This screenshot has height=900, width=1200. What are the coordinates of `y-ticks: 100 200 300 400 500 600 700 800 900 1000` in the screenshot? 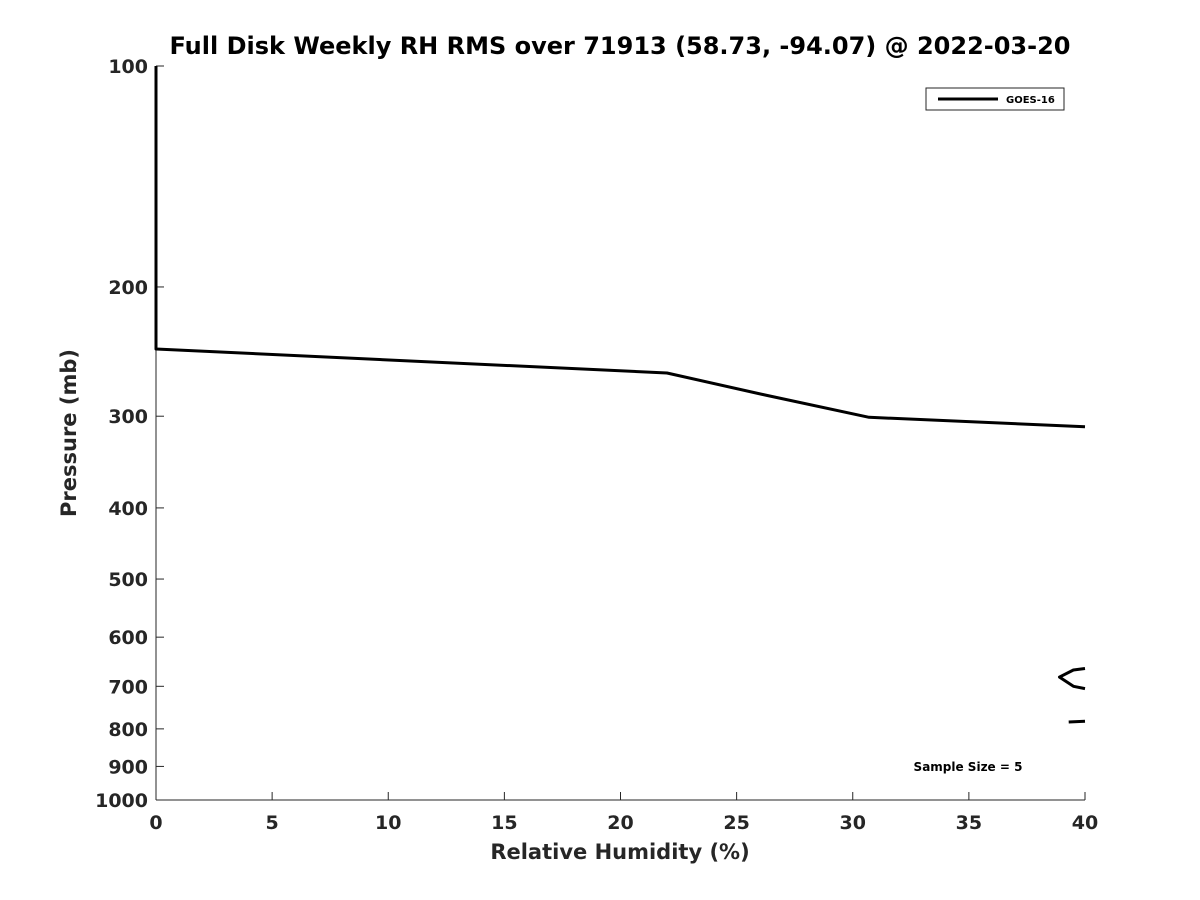 It's located at (129, 434).